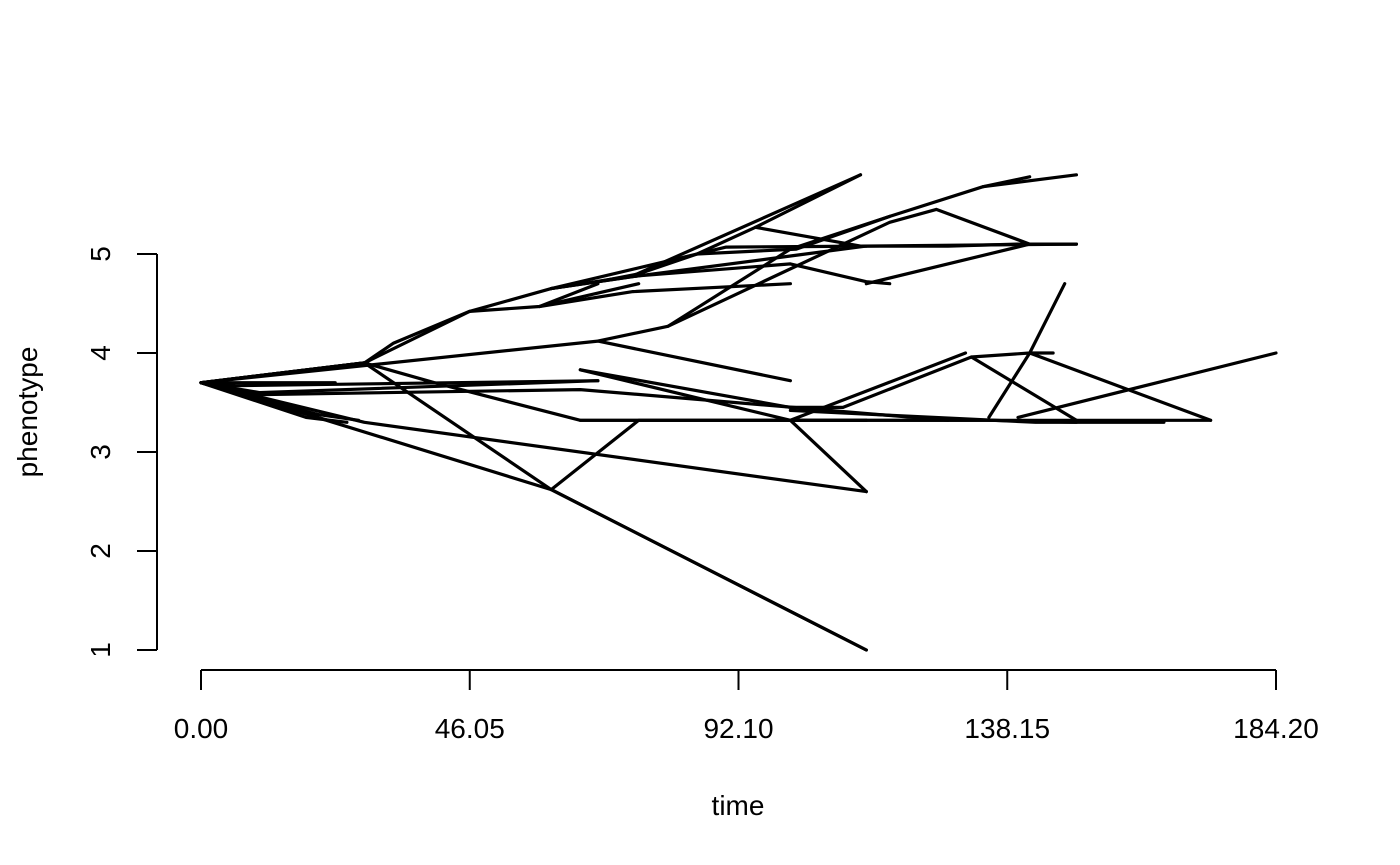 This screenshot has height=865, width=1400. I want to click on y-tick-label: 5, so click(100, 254).